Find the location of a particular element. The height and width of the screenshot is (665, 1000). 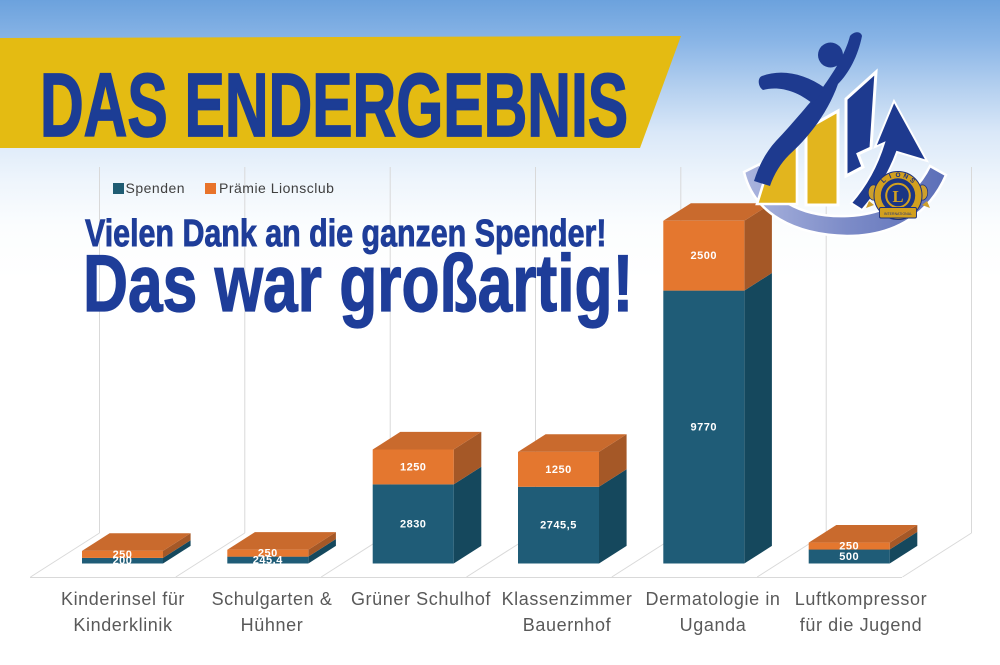

svg-text: INTERNATIONAL is located at coordinates (898, 214).